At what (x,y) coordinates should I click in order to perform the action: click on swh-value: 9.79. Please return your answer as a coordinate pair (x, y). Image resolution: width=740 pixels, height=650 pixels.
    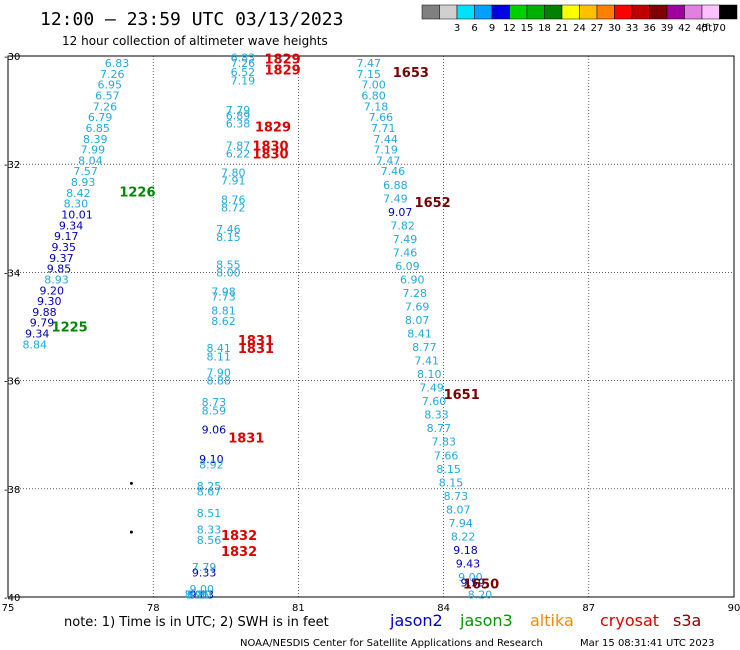
    Looking at the image, I should click on (42, 323).